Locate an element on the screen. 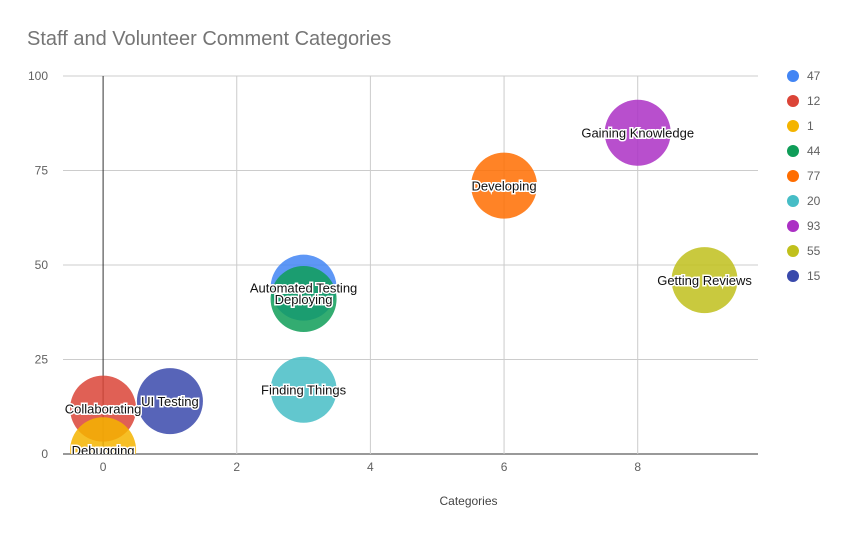  x-tick-label: 0 is located at coordinates (103, 467).